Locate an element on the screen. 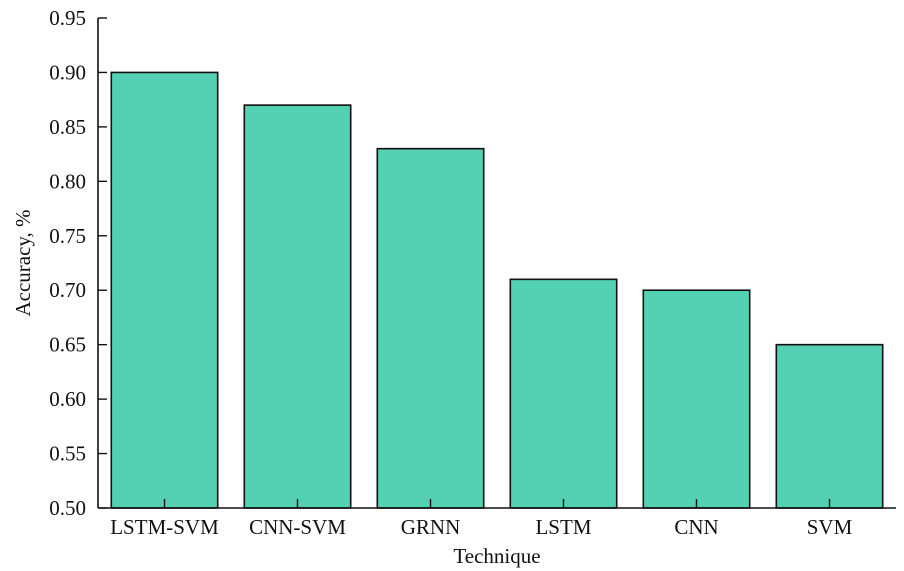 The image size is (904, 571). y-ticks-group: 0.50 0.55 0.60 0.65 0.70 0.75 0.80 0.85 0.90 0.95 is located at coordinates (78, 263).